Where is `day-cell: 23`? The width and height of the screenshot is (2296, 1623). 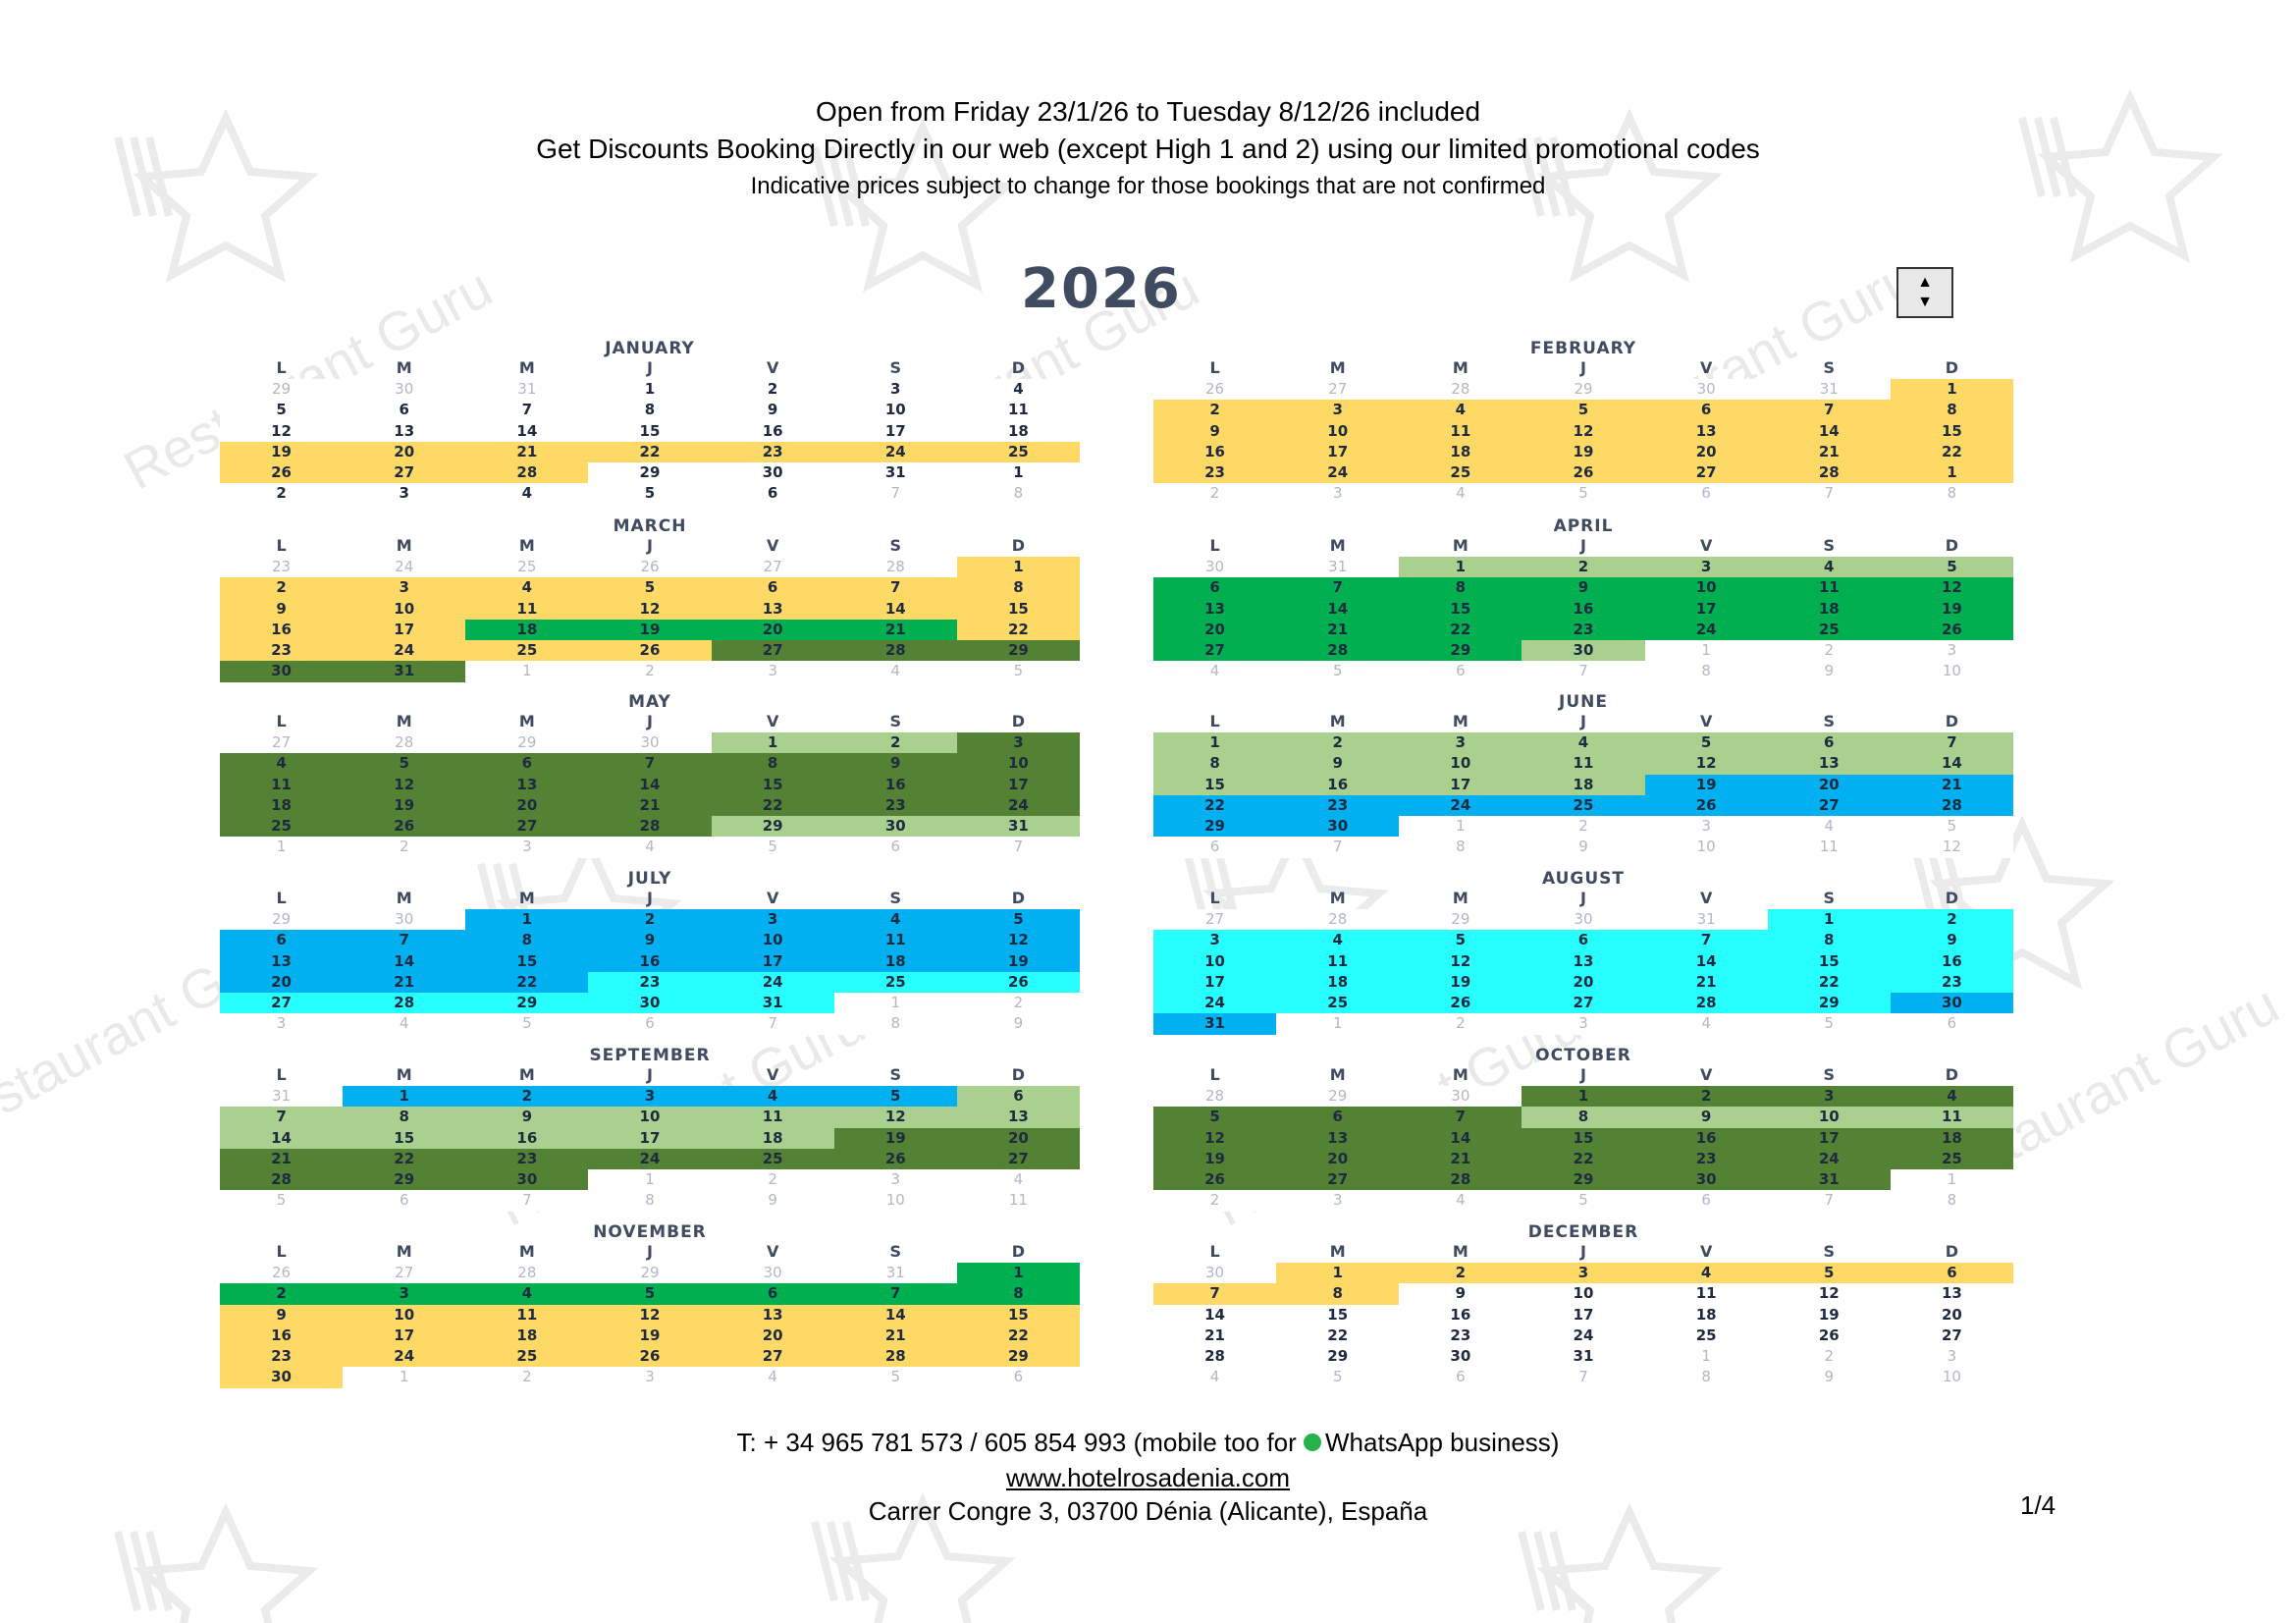
day-cell: 23 is located at coordinates (1706, 1159).